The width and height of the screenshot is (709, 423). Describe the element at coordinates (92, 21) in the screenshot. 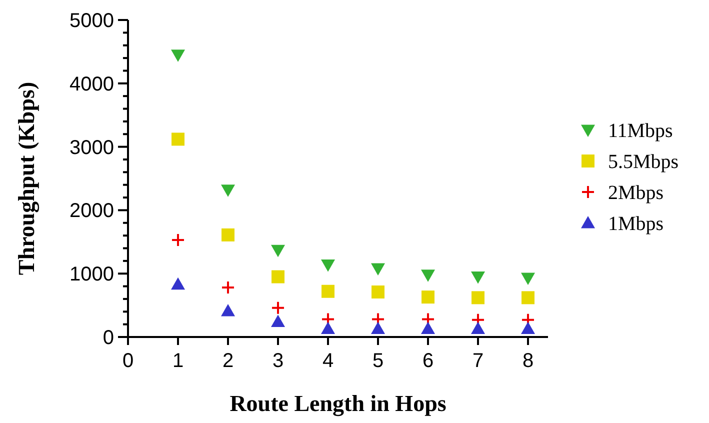

I see `y-tick-label: 5000` at that location.